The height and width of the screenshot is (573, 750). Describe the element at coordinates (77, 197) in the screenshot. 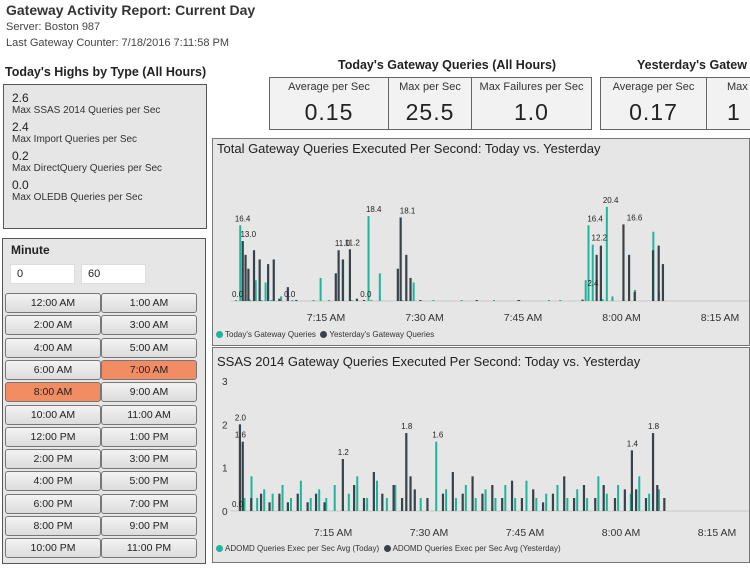

I see `high-label-oledb: Max OLEDB Queries per Sec` at that location.